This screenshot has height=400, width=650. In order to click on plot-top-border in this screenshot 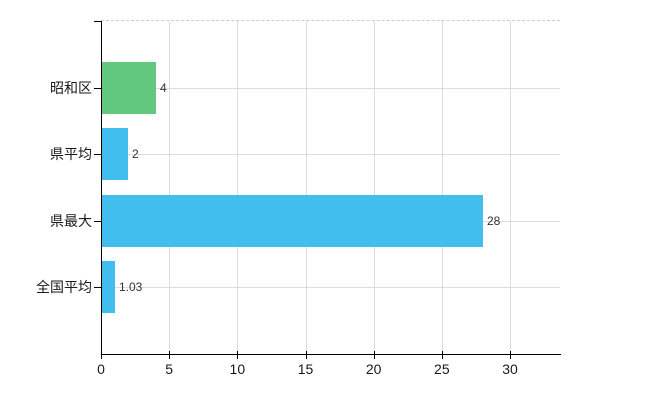, I will do `click(330, 20)`.